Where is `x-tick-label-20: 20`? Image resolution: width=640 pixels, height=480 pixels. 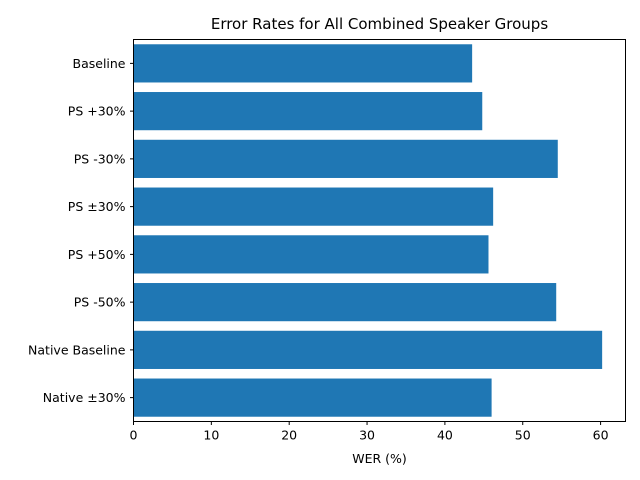 x-tick-label-20: 20 is located at coordinates (289, 435).